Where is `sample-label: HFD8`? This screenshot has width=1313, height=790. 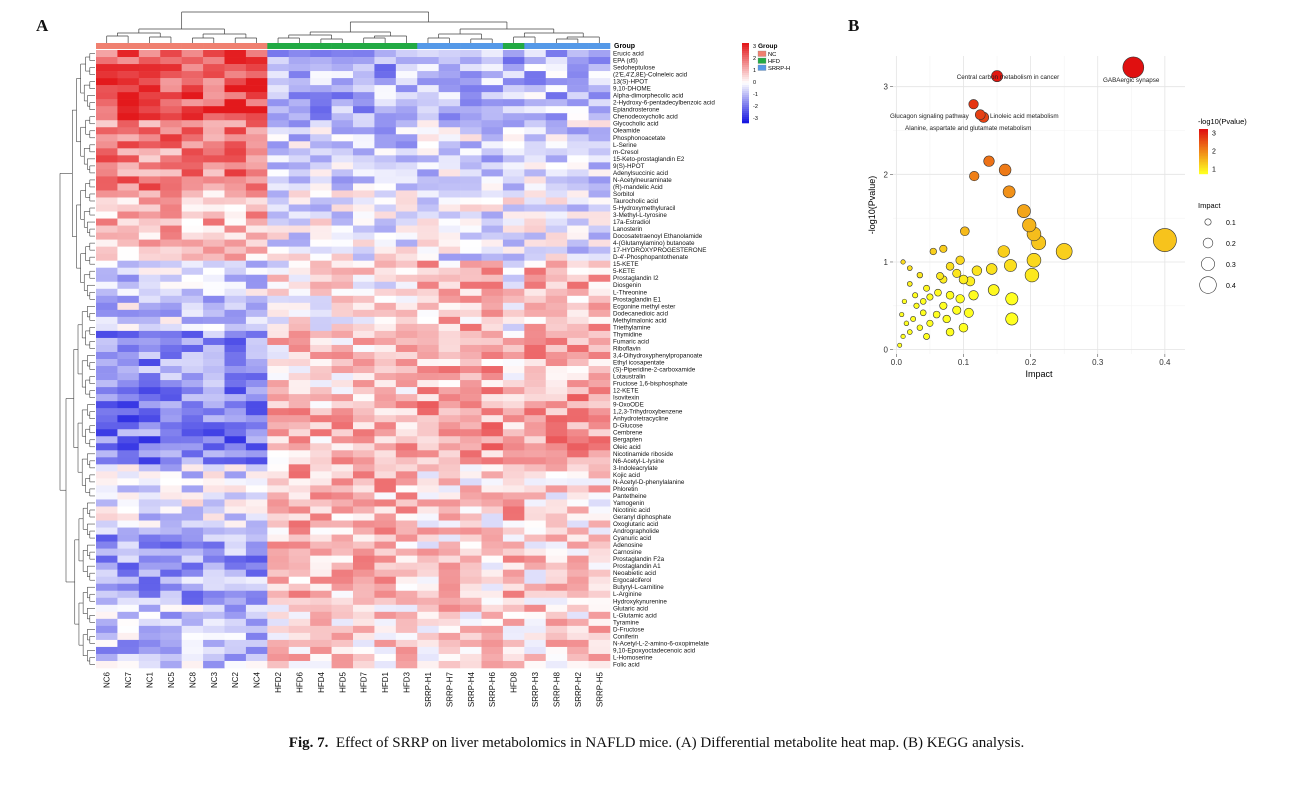
sample-label: HFD8 is located at coordinates (514, 681).